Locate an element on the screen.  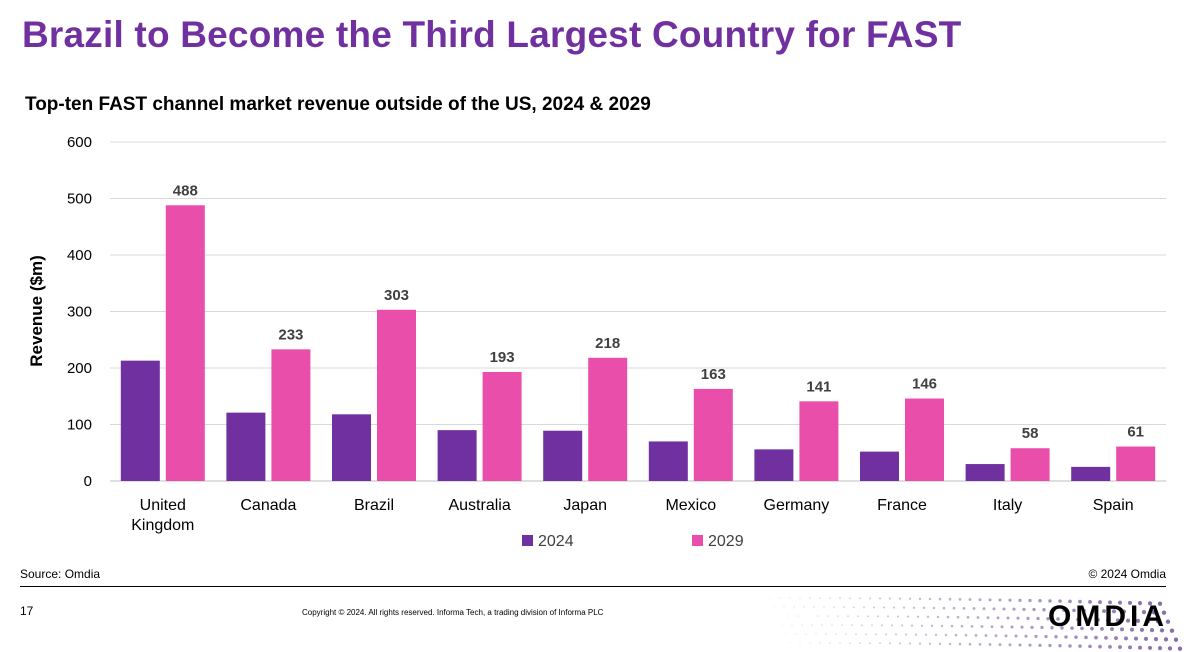
y-tick-label: 0 is located at coordinates (88, 481).